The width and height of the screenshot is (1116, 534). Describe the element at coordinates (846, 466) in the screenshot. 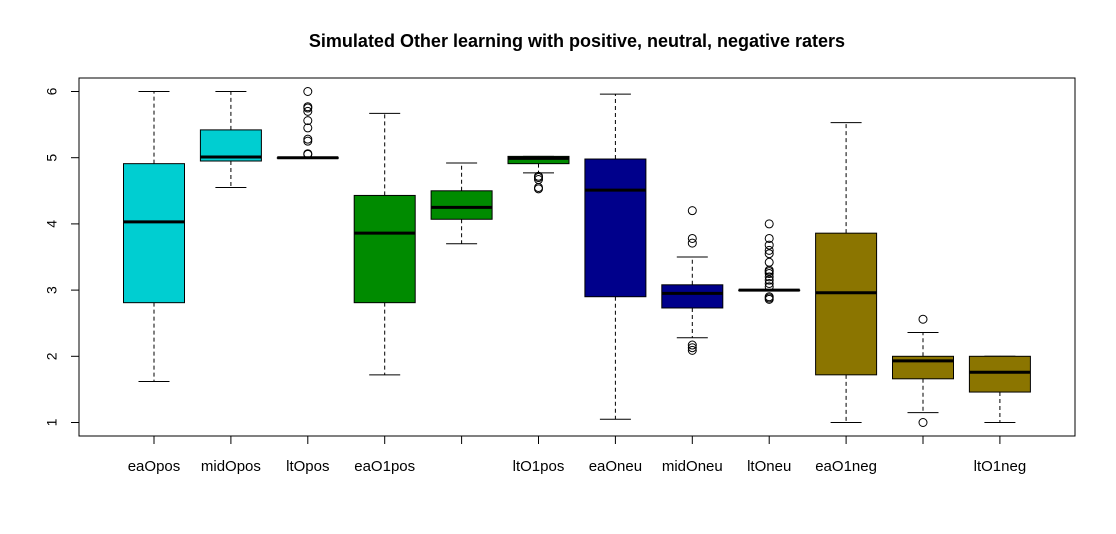

I see `x-tick-label: eaO1neg` at that location.